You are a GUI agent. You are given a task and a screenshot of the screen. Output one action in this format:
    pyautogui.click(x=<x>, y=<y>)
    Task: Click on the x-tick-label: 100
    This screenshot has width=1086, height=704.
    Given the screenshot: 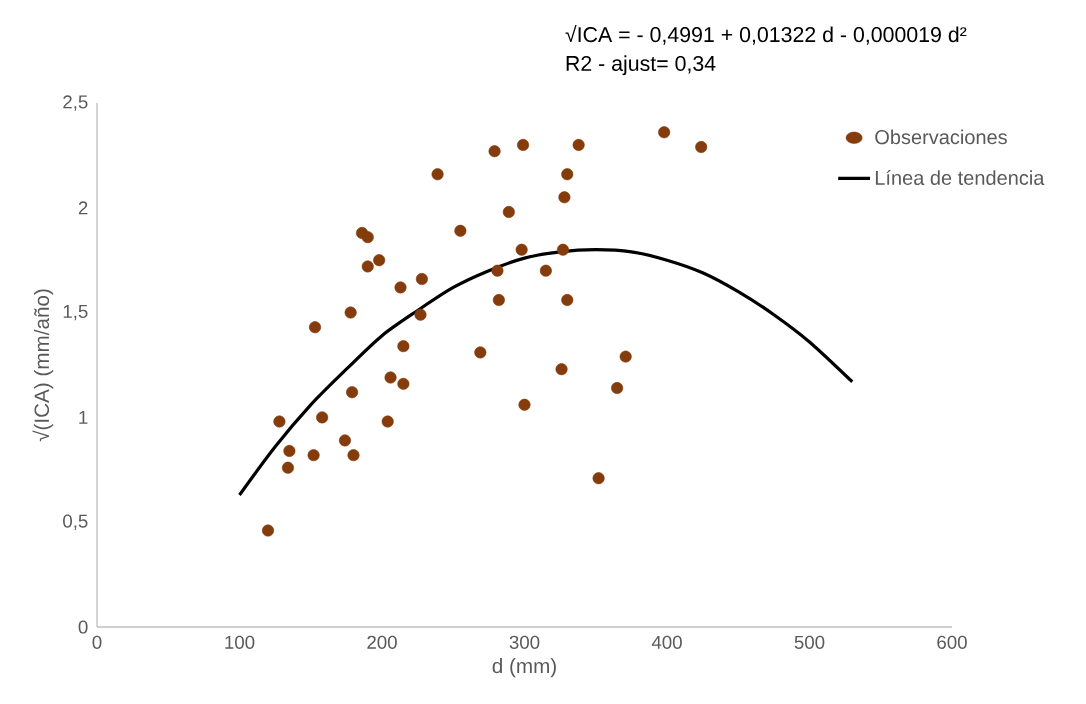 What is the action you would take?
    pyautogui.click(x=240, y=642)
    